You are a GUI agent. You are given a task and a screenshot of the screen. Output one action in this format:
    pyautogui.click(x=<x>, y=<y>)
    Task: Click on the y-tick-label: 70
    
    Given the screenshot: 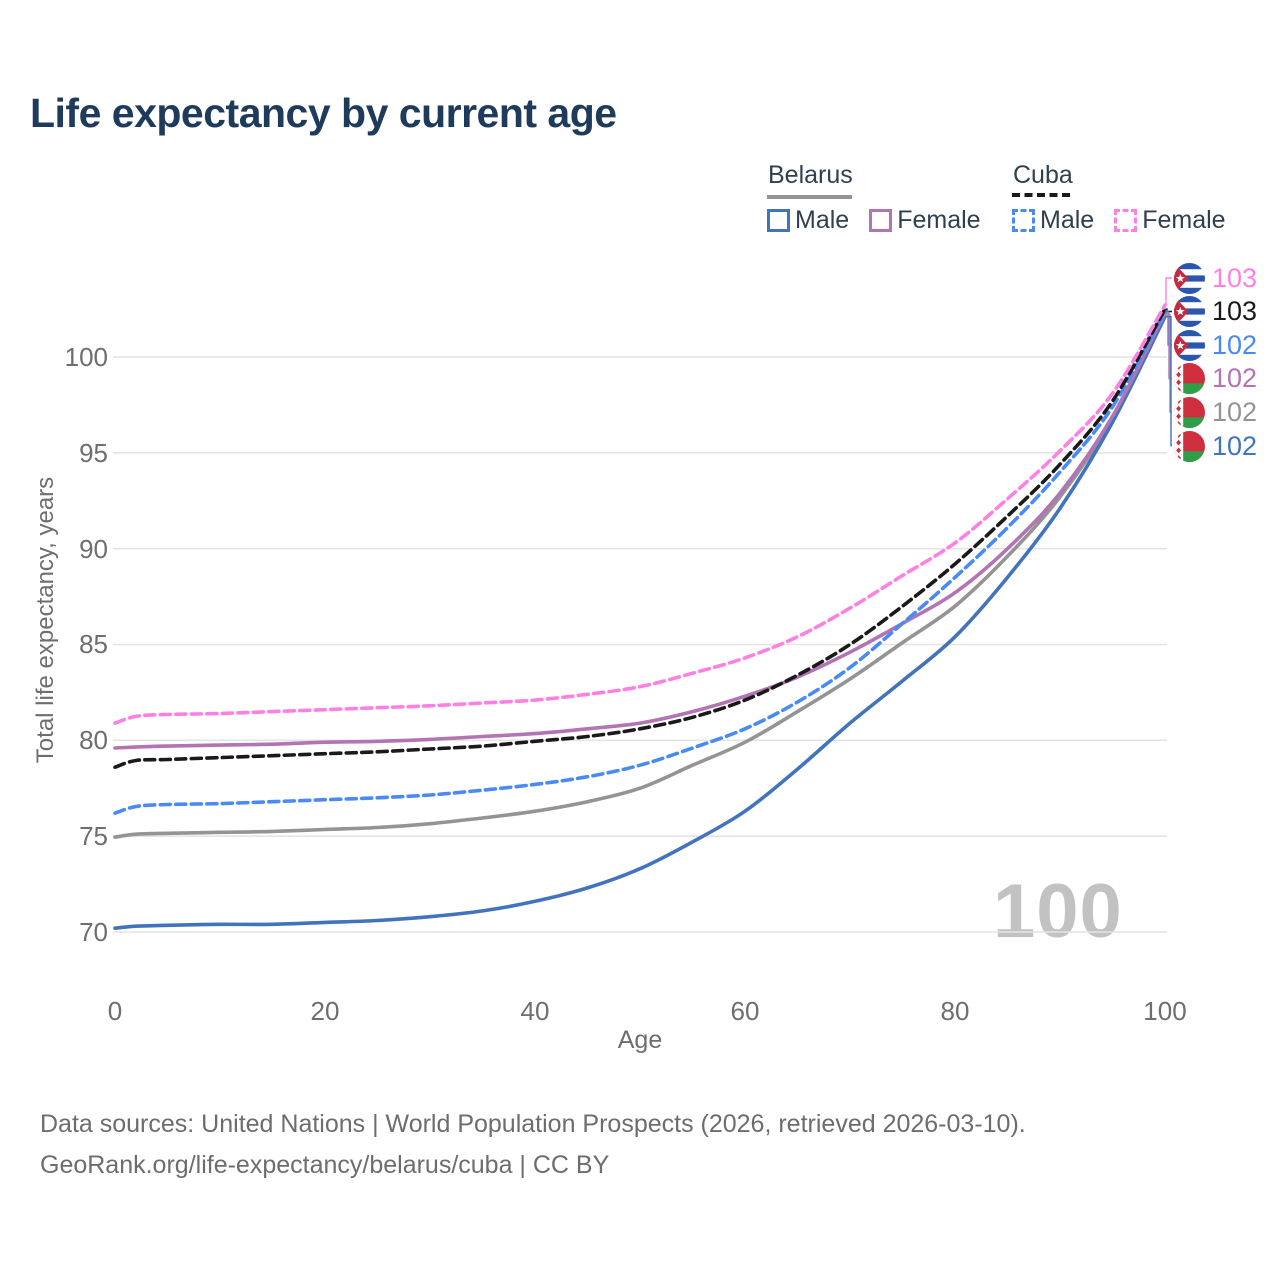 What is the action you would take?
    pyautogui.click(x=93, y=932)
    